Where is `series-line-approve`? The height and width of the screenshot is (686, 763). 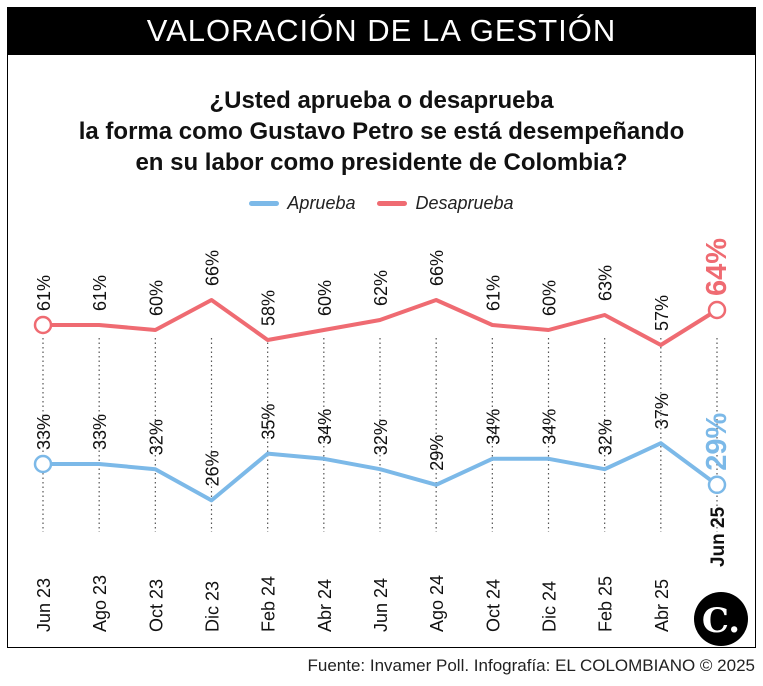 series-line-approve is located at coordinates (380, 472).